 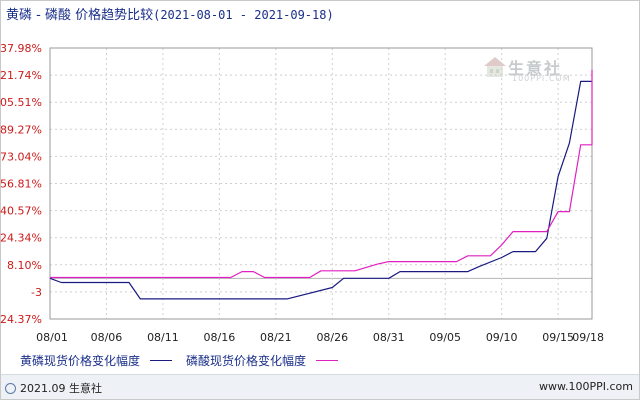 I want to click on y-tick-label: 105.51%, so click(x=21, y=102).